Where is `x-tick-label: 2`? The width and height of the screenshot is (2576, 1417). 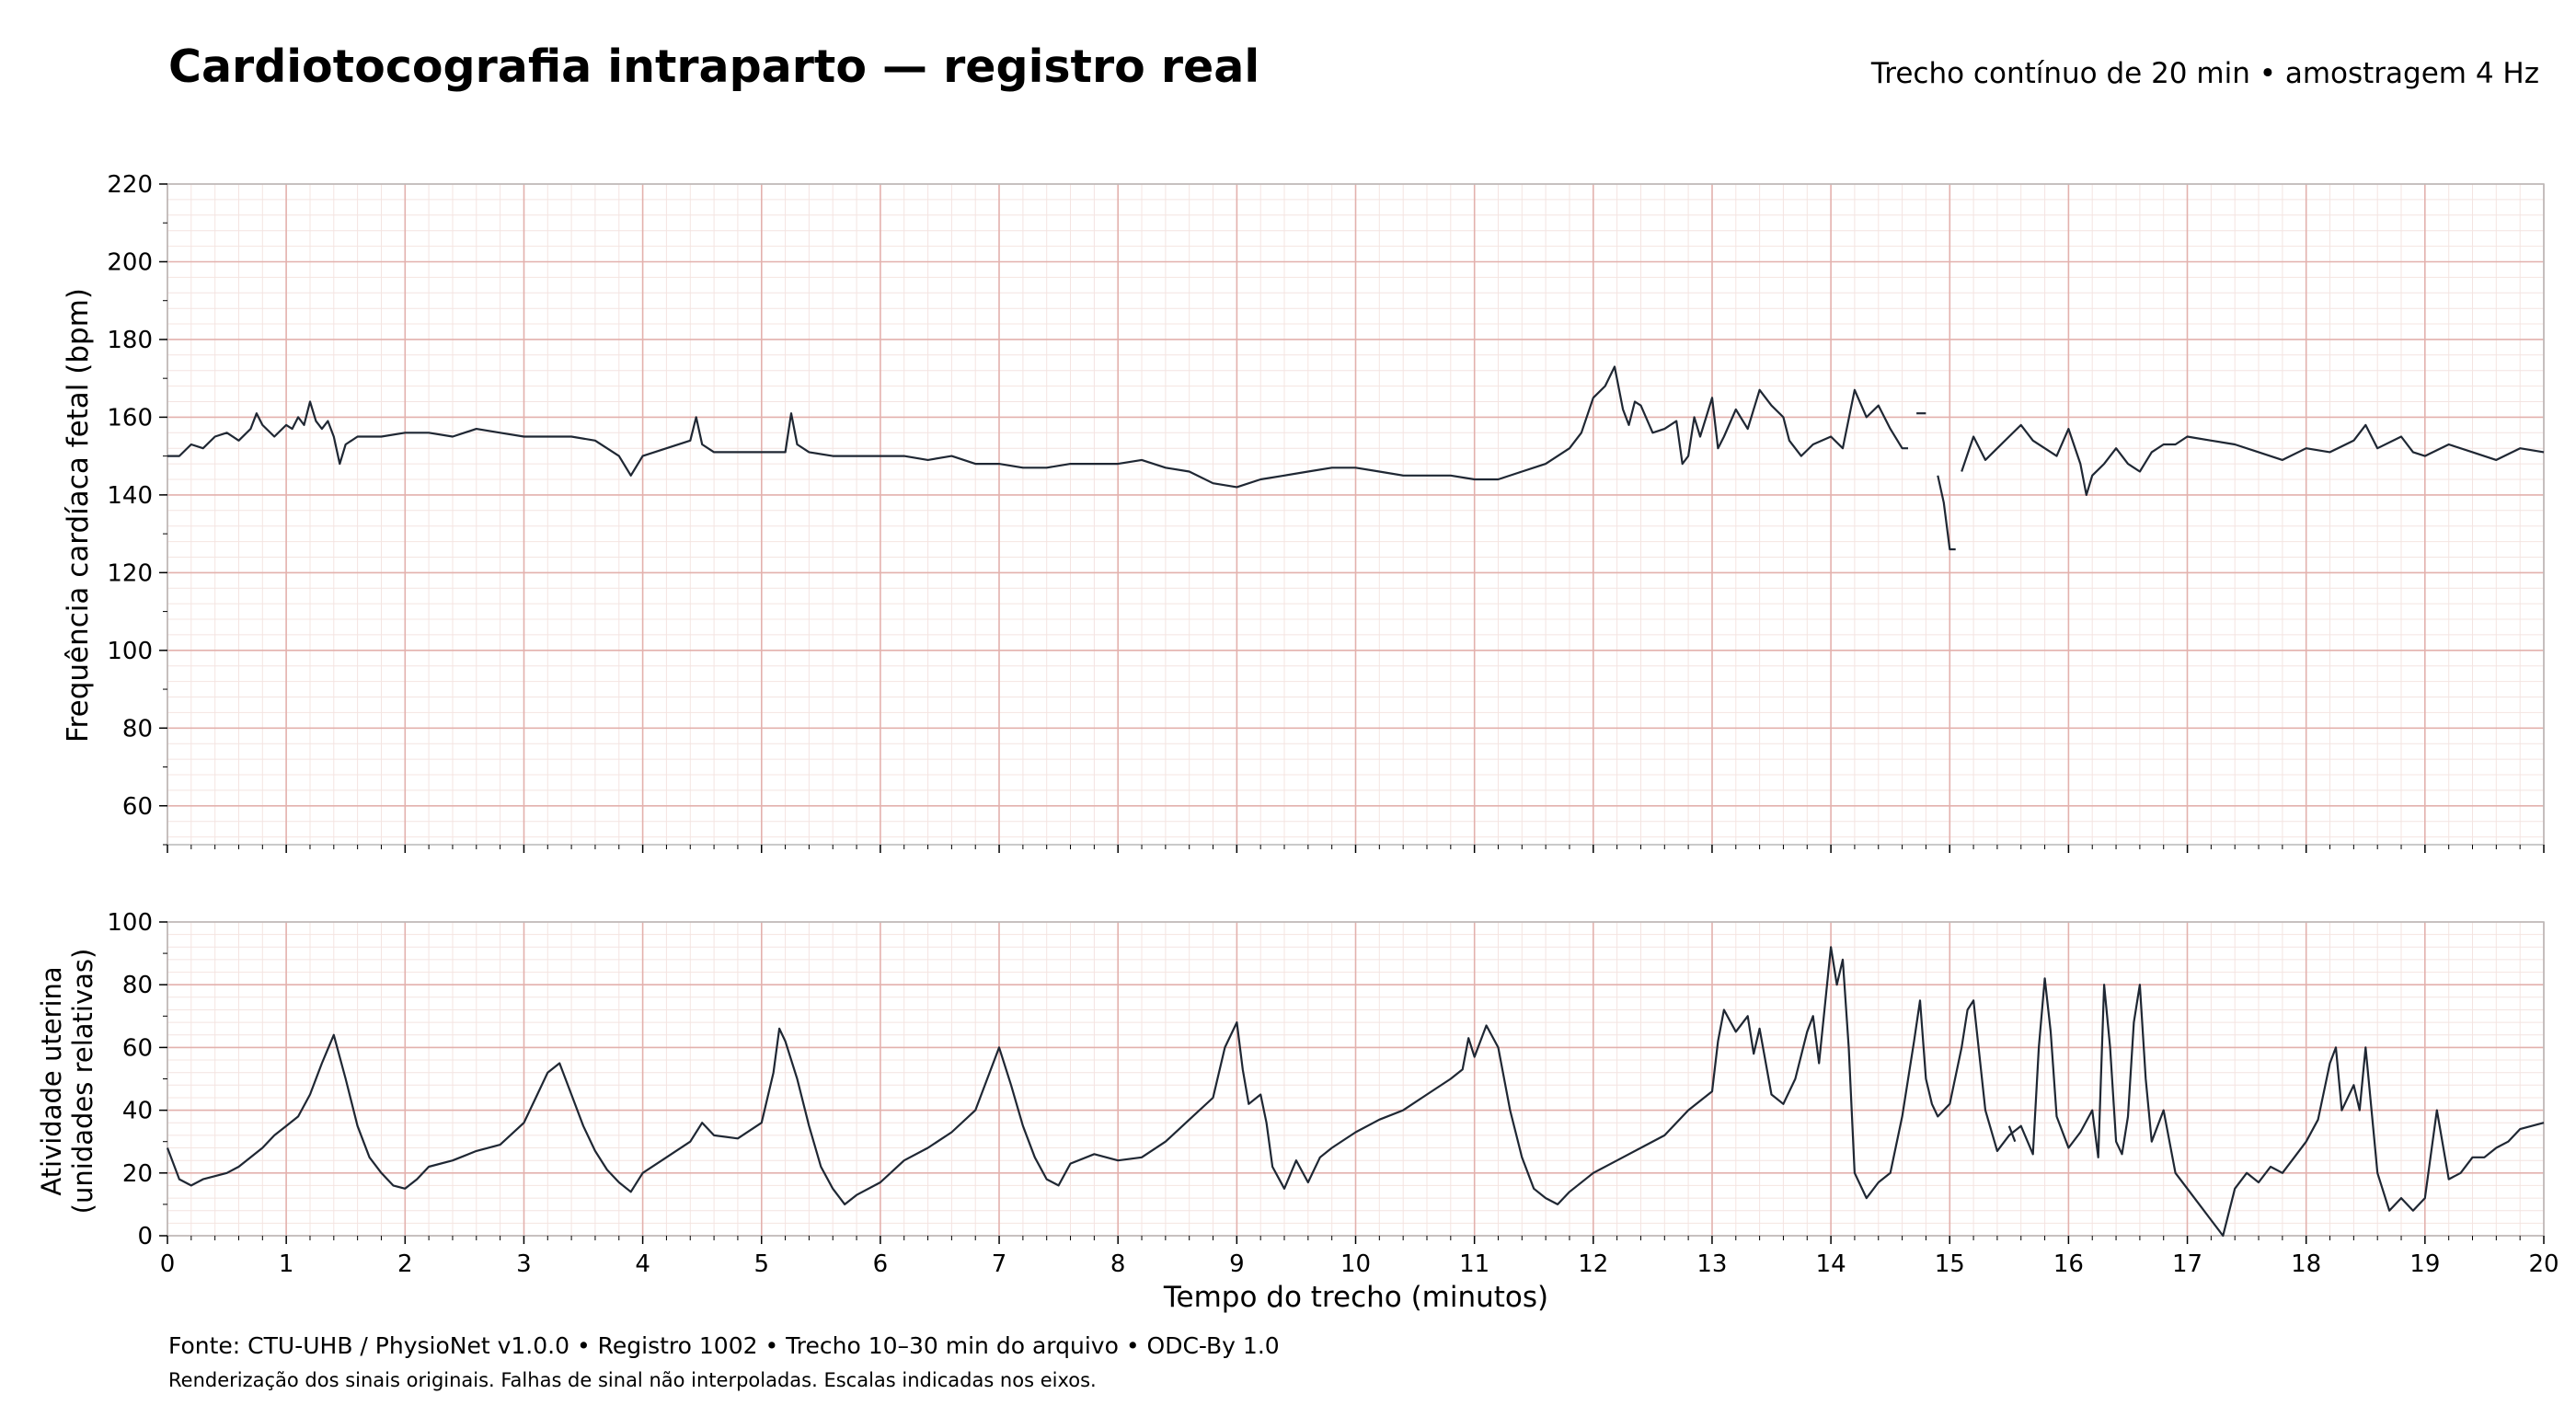 x-tick-label: 2 is located at coordinates (405, 1264).